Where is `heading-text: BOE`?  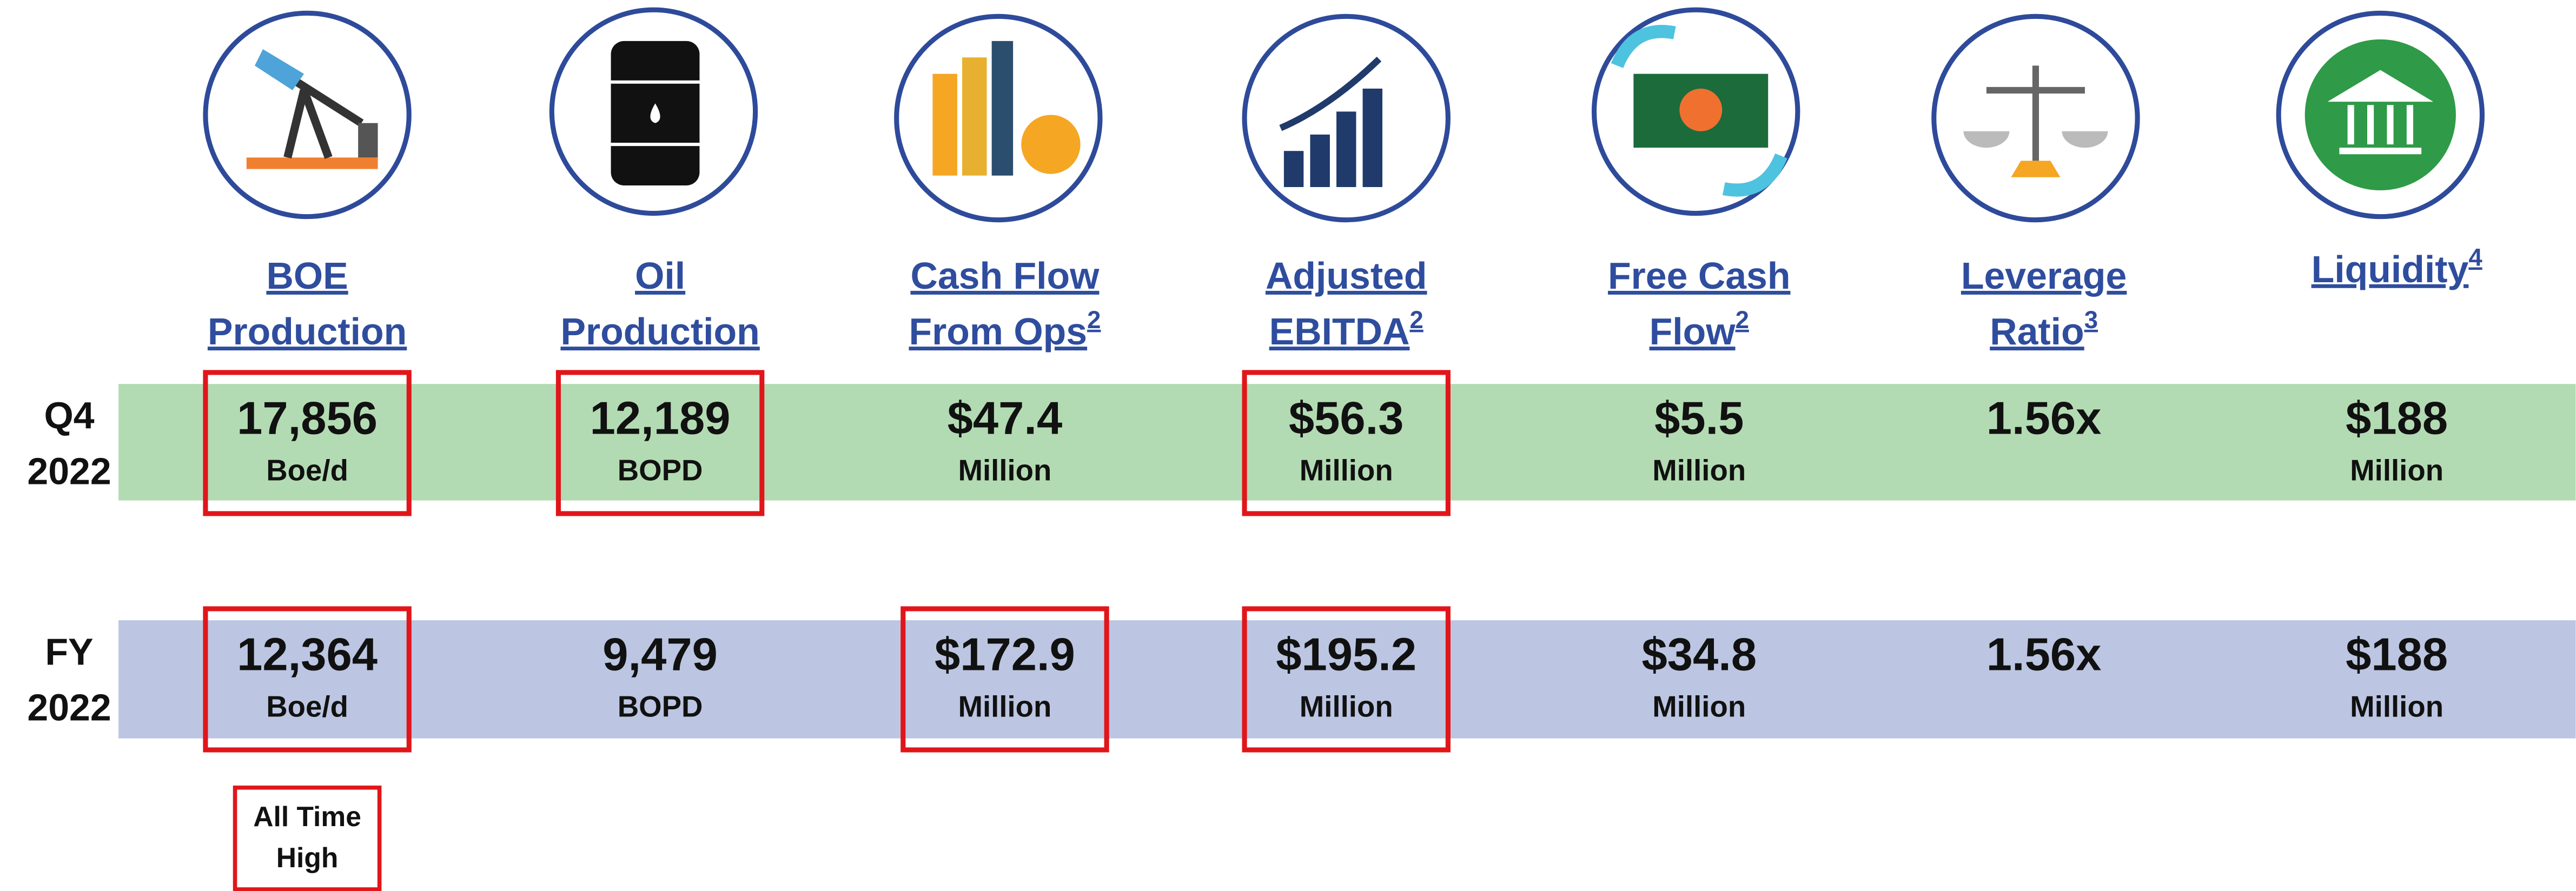 heading-text: BOE is located at coordinates (307, 276).